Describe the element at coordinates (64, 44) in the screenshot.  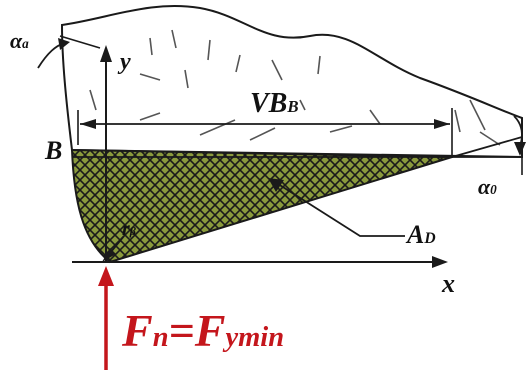
I see `alpha-a-arrowhead` at that location.